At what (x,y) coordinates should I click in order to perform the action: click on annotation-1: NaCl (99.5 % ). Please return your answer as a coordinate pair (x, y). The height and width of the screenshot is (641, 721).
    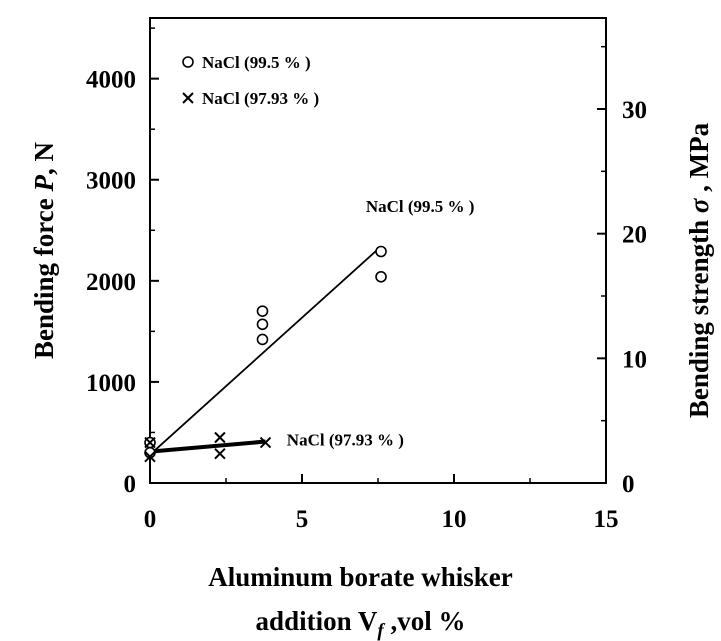
    Looking at the image, I should click on (420, 206).